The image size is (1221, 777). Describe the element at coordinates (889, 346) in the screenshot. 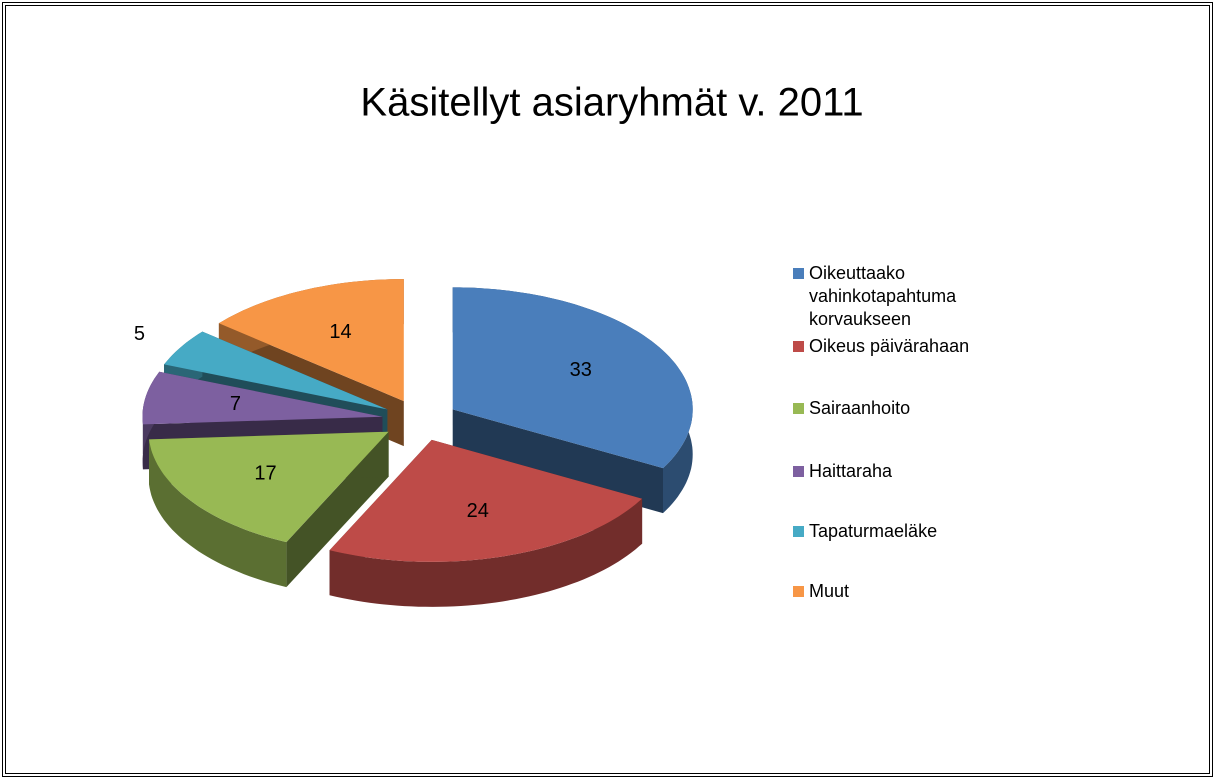

I see `legend-label: Oikeus päivärahaan` at that location.